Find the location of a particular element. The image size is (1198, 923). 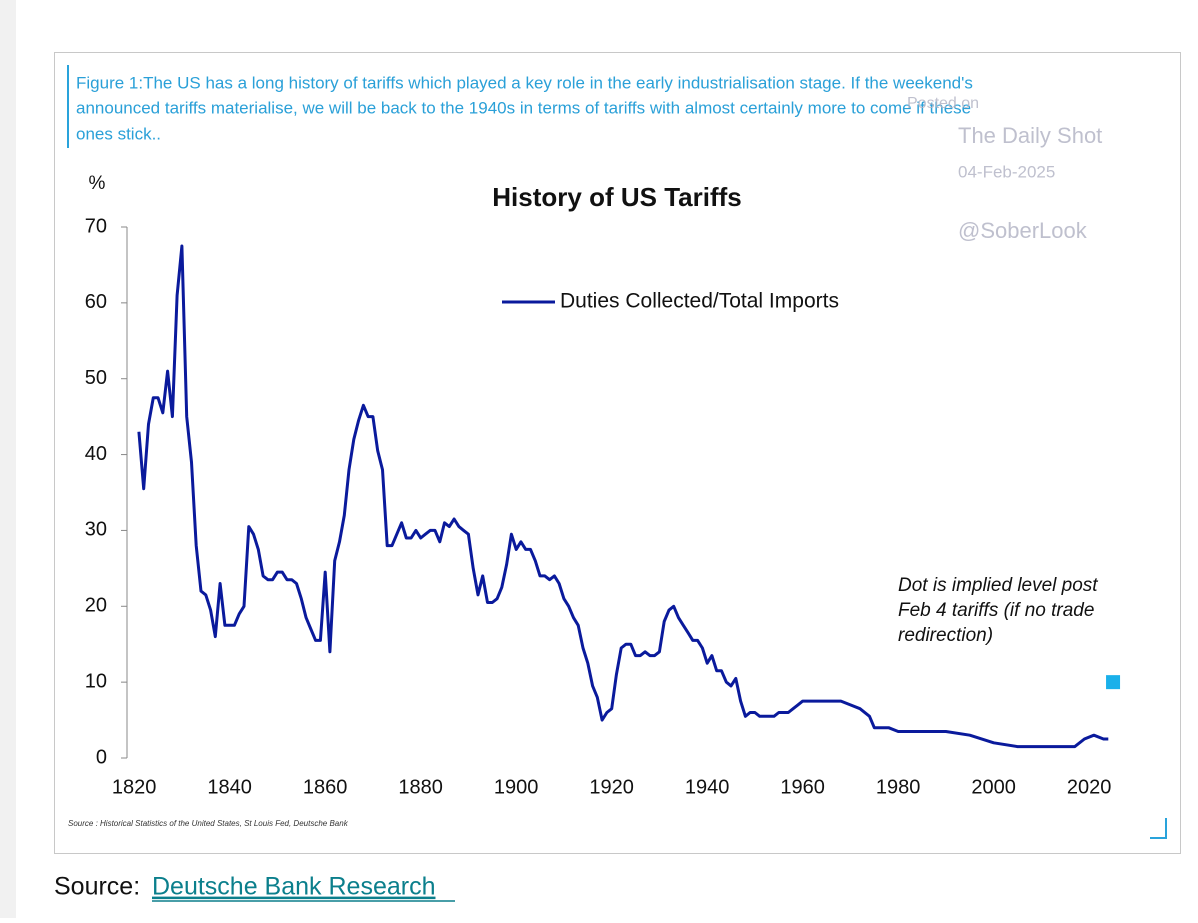

watermark-date: 04-Feb-2025 is located at coordinates (1006, 171).